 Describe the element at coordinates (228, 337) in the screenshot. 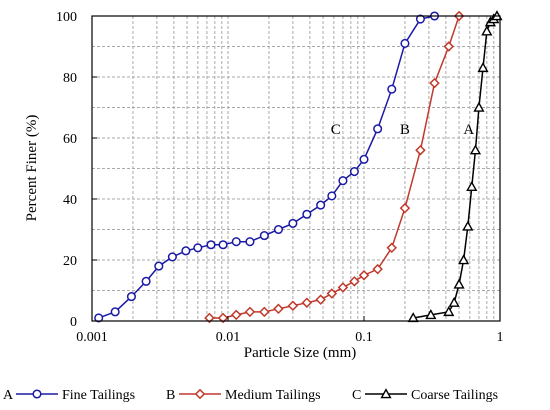

I see `x-tick-label: 0.01` at that location.